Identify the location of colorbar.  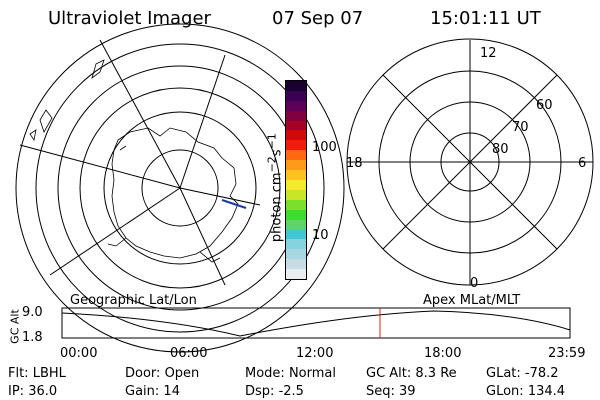
(296, 180).